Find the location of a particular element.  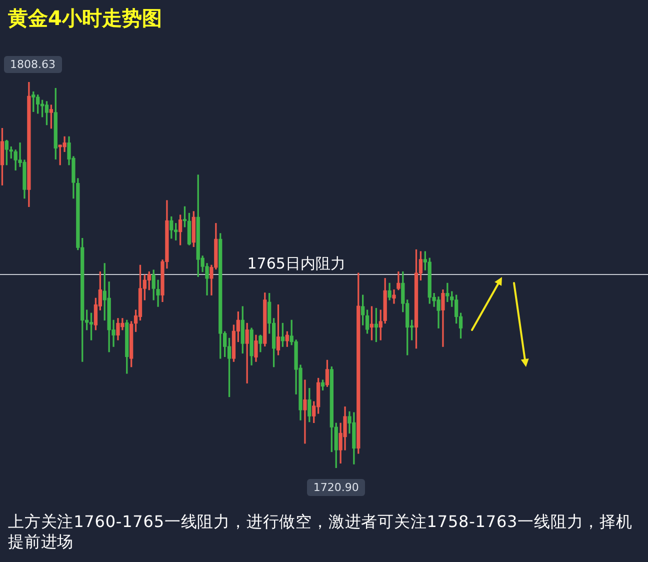

text: 上方关注1760-1765一线阻力，进行做空，激进者可关注1758-1763一线阻力，择机提前进场 is located at coordinates (321, 532).